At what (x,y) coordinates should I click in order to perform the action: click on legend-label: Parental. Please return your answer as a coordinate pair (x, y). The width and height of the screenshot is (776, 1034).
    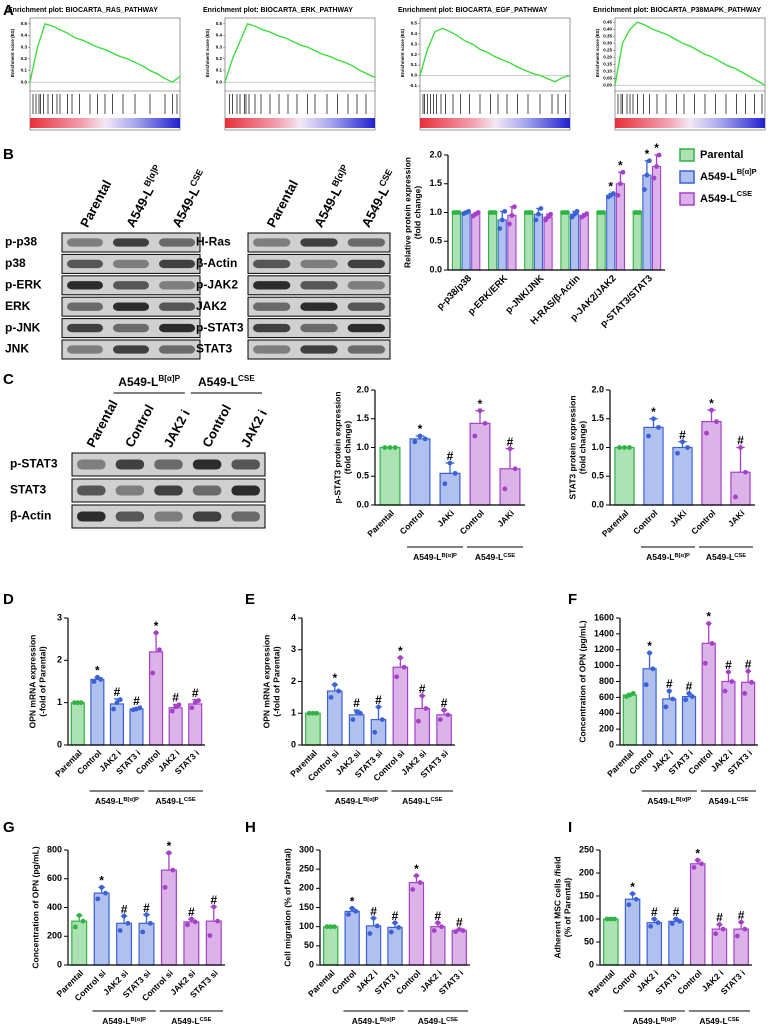
    Looking at the image, I should click on (721, 155).